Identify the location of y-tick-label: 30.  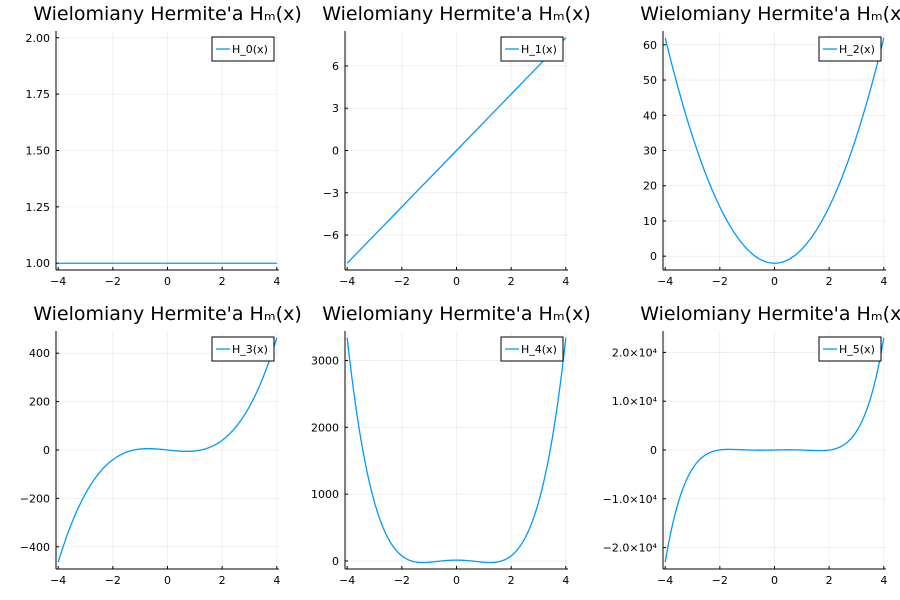
(650, 151).